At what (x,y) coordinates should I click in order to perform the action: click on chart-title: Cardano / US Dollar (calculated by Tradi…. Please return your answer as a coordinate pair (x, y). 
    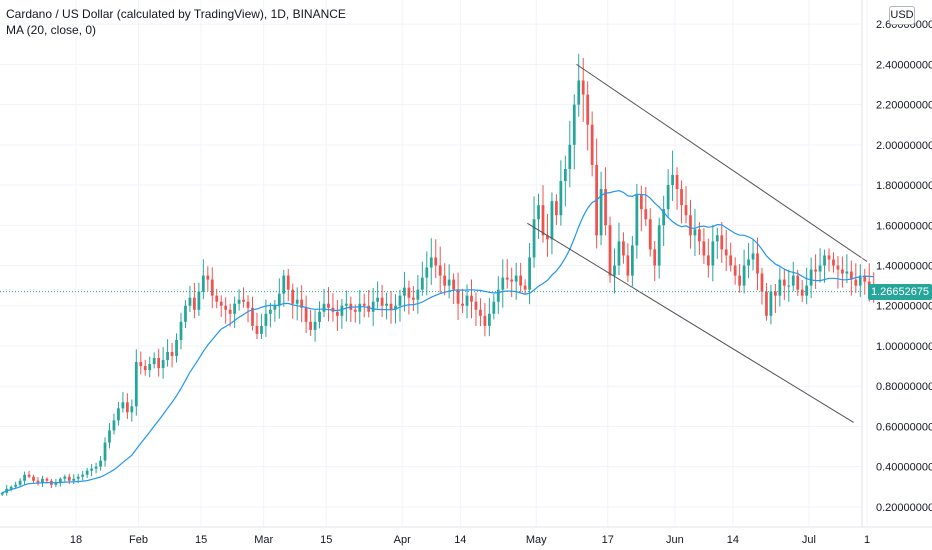
    Looking at the image, I should click on (176, 14).